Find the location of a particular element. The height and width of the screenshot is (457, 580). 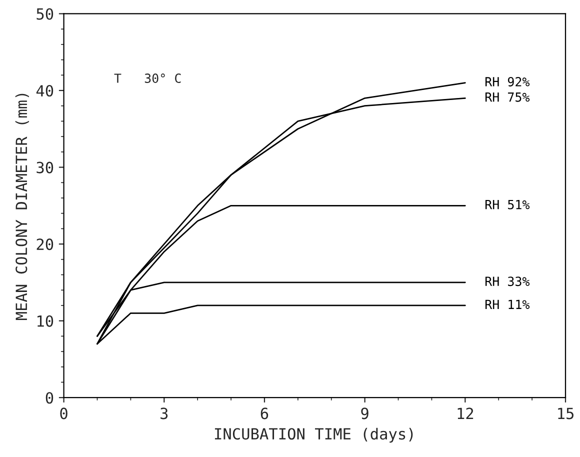

x-tick-label: 12 is located at coordinates (466, 413).